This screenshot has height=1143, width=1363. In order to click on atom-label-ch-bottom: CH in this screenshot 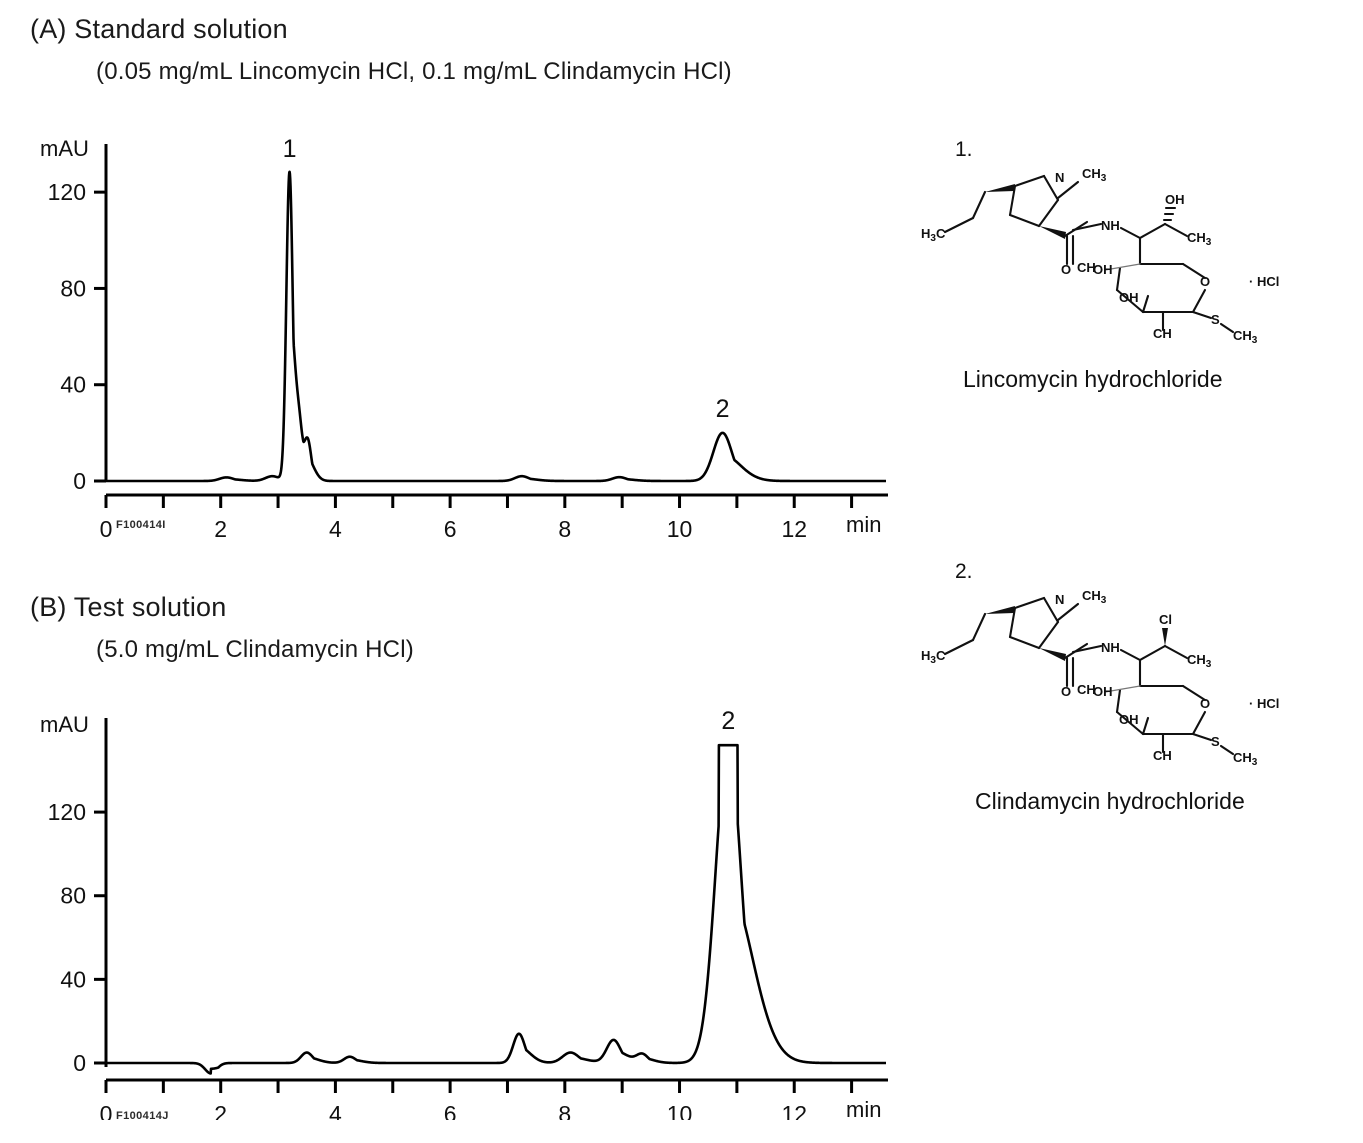, I will do `click(1162, 333)`.